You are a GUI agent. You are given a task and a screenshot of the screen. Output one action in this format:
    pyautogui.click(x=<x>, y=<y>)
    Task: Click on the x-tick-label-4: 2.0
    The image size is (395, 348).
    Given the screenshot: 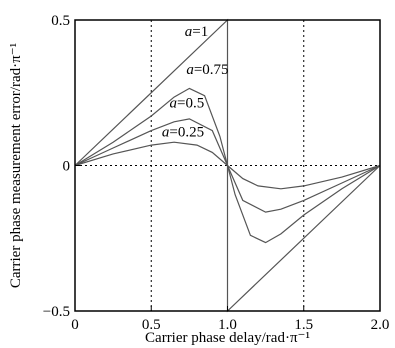 What is the action you would take?
    pyautogui.click(x=380, y=325)
    